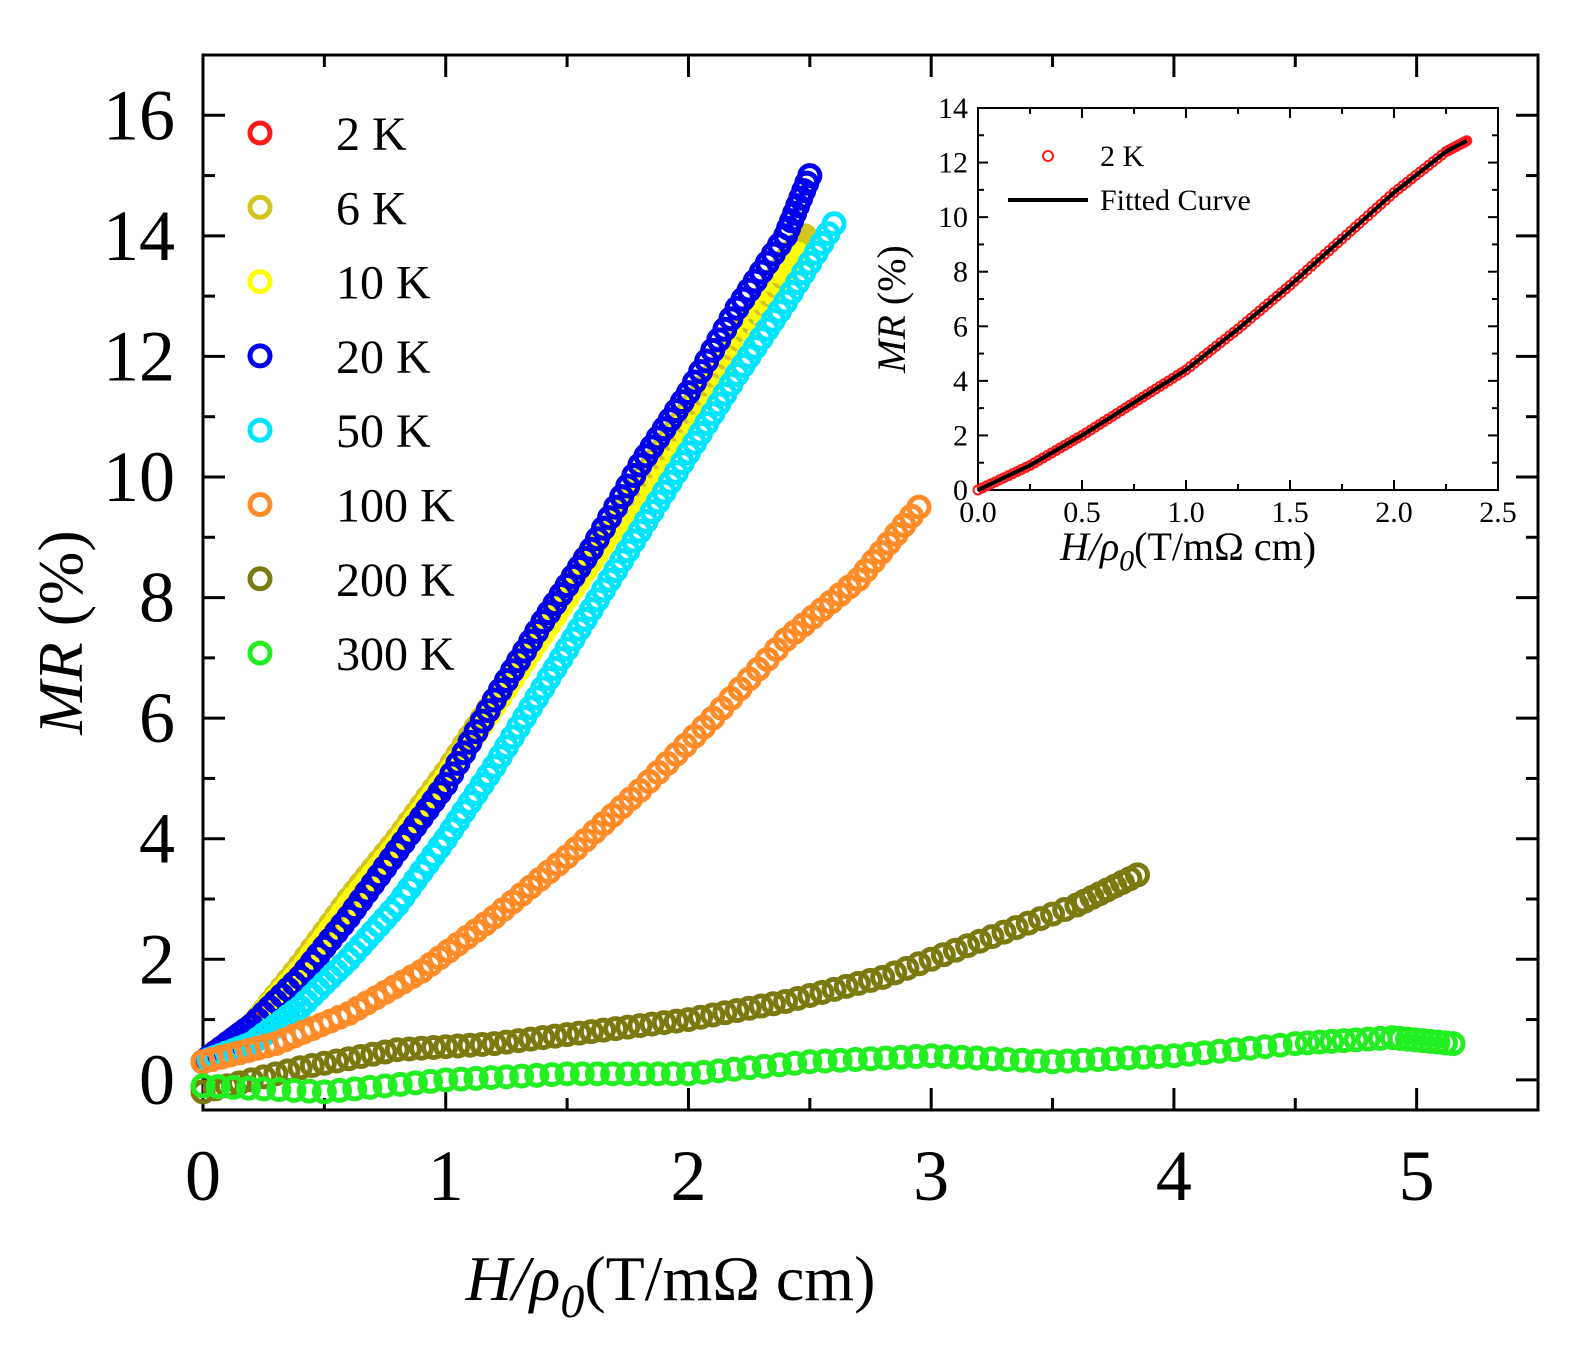  What do you see at coordinates (1129, 178) in the screenshot?
I see `inset-legend: 2 K Fitted Curve` at bounding box center [1129, 178].